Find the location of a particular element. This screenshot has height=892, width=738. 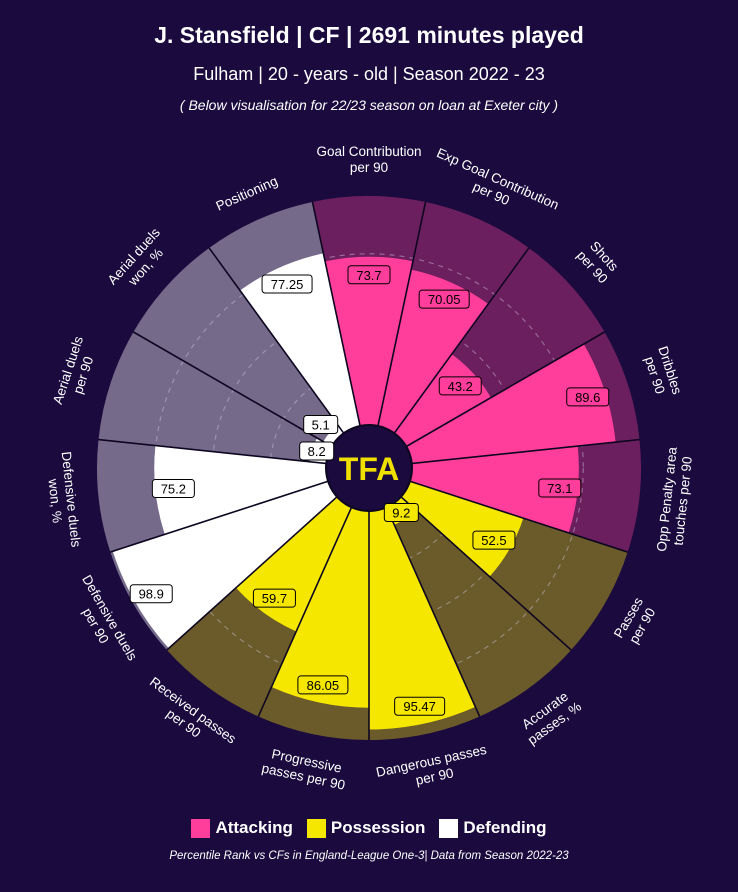

svg-text: 75.2 is located at coordinates (173, 489).